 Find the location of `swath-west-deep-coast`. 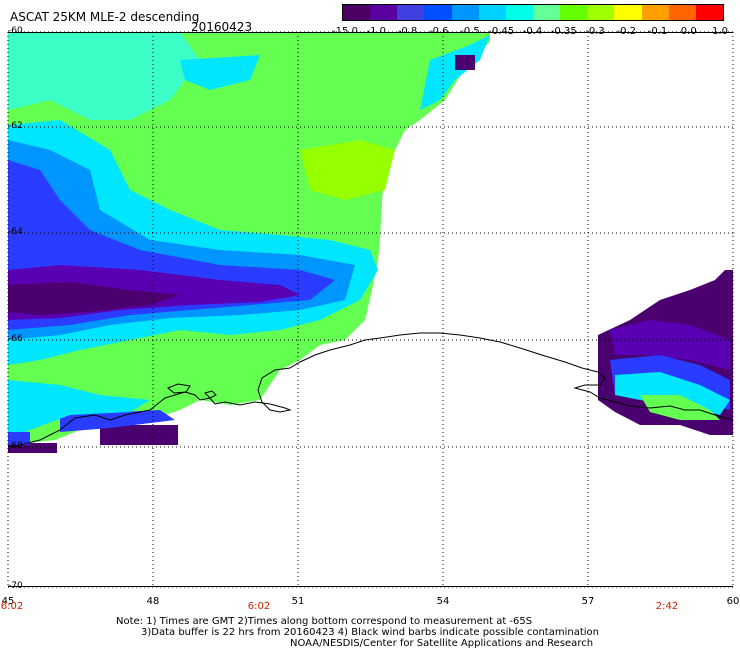

swath-west-deep-coast is located at coordinates (139, 435).